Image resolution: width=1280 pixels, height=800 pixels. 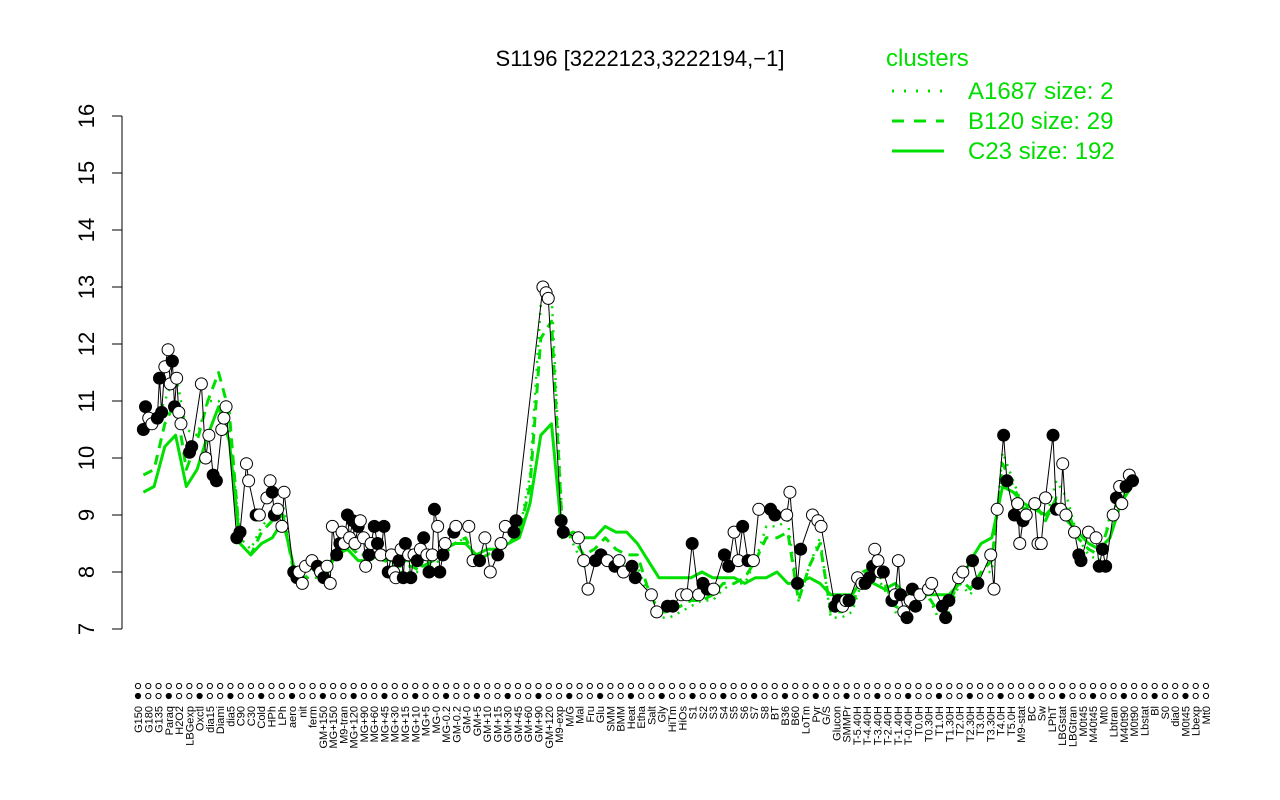 What do you see at coordinates (1053, 719) in the screenshot?
I see `x-tick-label: LPhT` at bounding box center [1053, 719].